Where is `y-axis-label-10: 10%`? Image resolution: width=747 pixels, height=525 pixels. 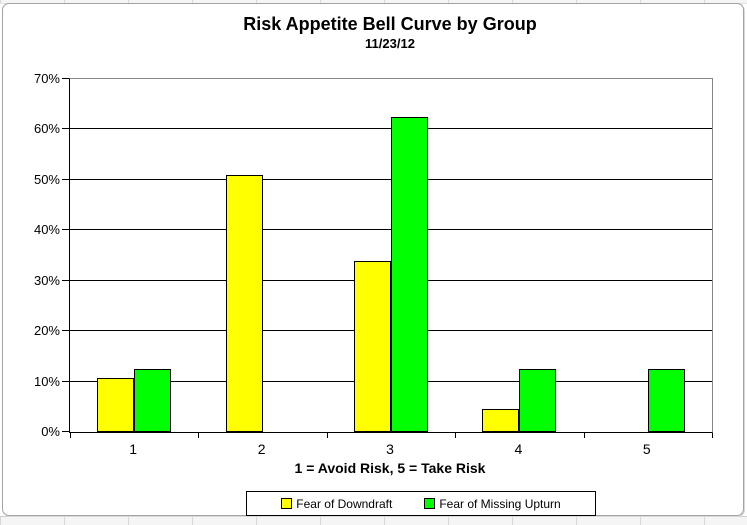 y-axis-label-10: 10% is located at coordinates (46, 381).